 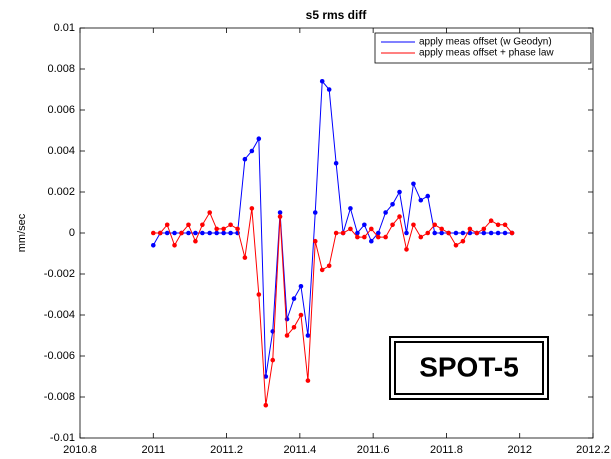 What do you see at coordinates (59, 274) in the screenshot?
I see `y-tick-label: -0.002` at bounding box center [59, 274].